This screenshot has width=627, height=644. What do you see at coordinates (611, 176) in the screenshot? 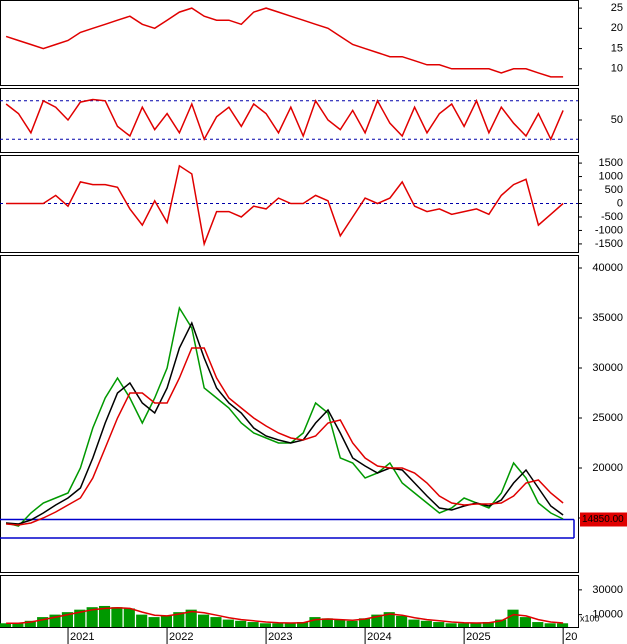
I see `y-tick-label: 1000` at bounding box center [611, 176].